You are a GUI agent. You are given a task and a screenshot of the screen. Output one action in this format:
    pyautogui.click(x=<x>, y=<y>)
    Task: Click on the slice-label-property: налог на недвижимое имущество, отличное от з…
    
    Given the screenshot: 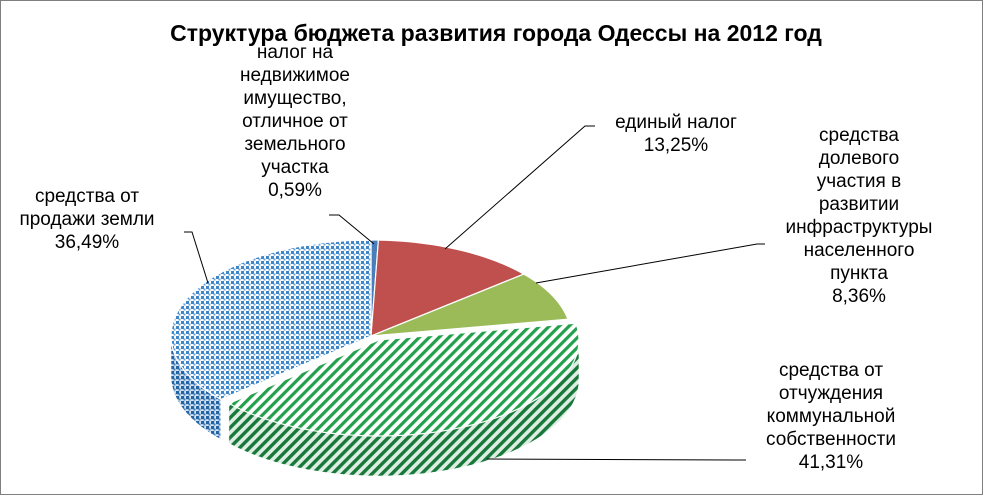 What is the action you would take?
    pyautogui.click(x=295, y=121)
    